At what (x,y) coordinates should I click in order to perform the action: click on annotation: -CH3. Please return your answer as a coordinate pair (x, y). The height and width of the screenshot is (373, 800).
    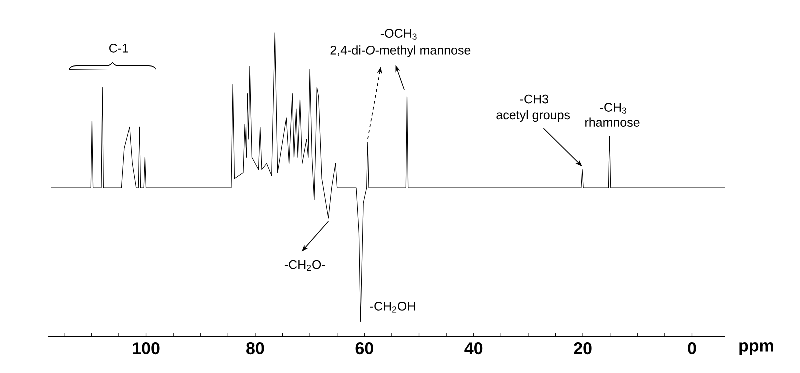
    Looking at the image, I should click on (534, 99).